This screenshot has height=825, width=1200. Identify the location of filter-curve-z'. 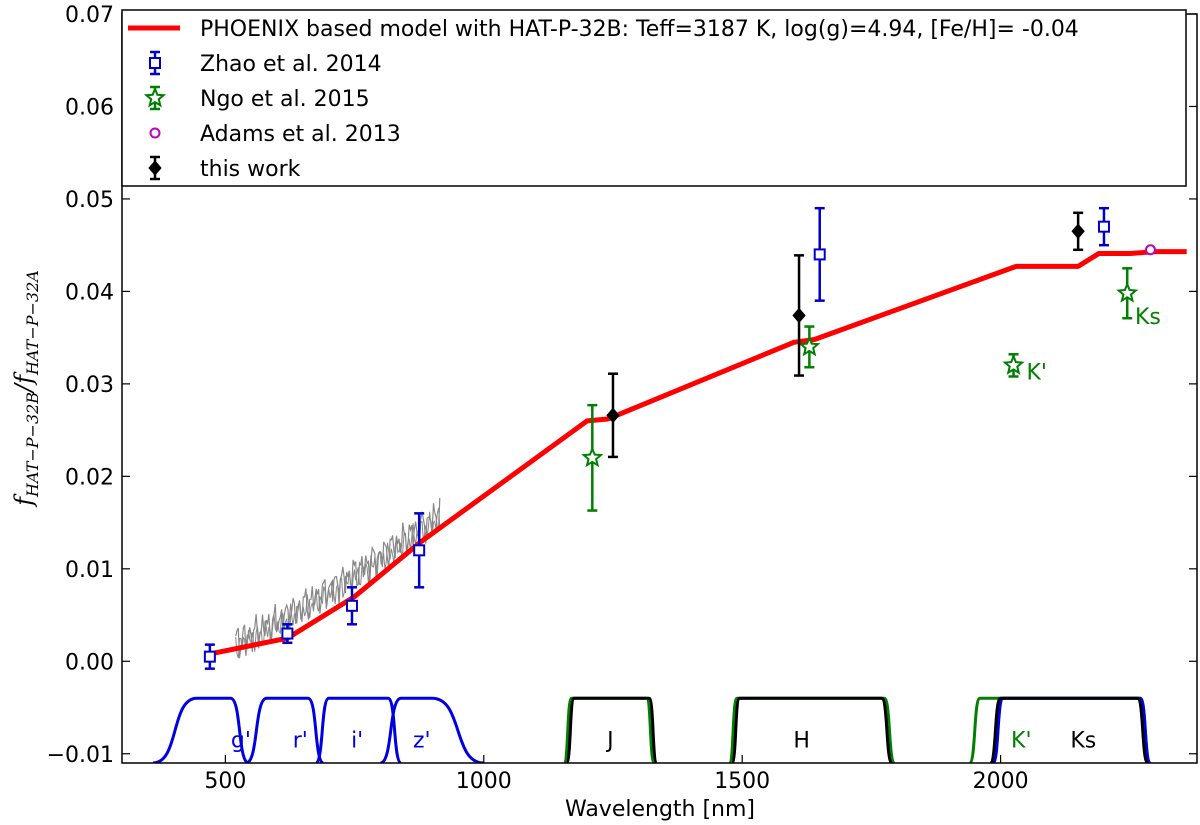
(431, 729).